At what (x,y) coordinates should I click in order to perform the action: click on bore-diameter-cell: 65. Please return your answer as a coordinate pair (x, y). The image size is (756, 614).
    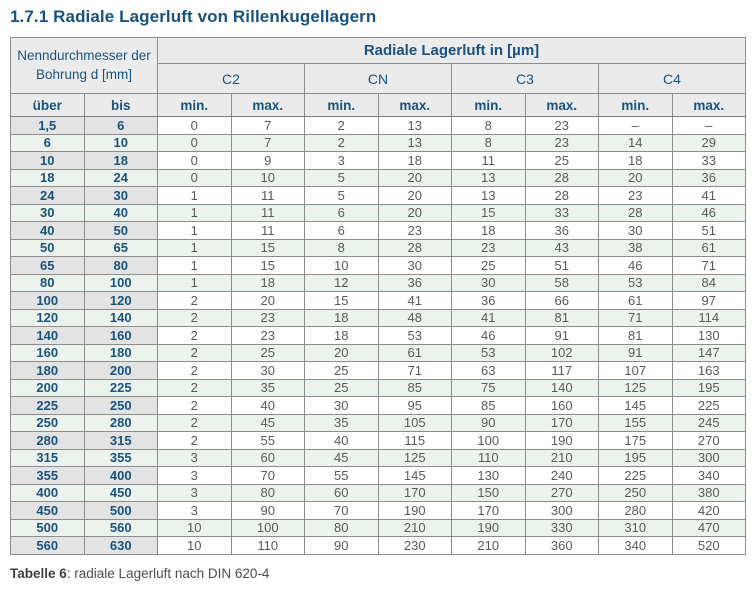
    Looking at the image, I should click on (47, 265).